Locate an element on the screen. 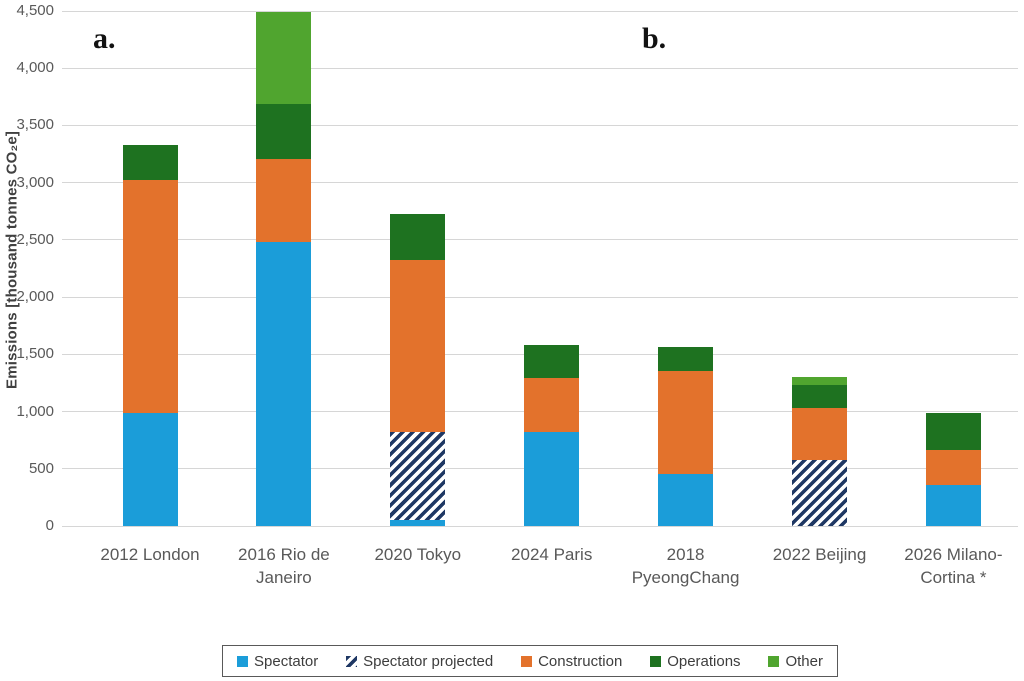 The image size is (1024, 681). legend-item-spectator-projected: Spectator projected is located at coordinates (419, 661).